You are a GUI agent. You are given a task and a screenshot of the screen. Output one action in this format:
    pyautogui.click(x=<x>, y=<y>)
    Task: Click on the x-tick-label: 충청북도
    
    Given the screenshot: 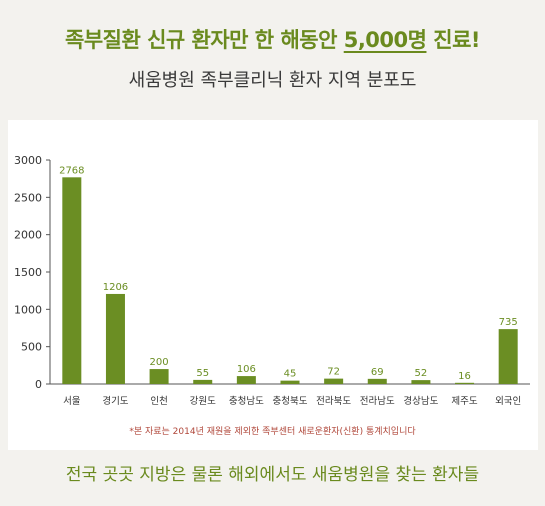 What is the action you would take?
    pyautogui.click(x=290, y=401)
    